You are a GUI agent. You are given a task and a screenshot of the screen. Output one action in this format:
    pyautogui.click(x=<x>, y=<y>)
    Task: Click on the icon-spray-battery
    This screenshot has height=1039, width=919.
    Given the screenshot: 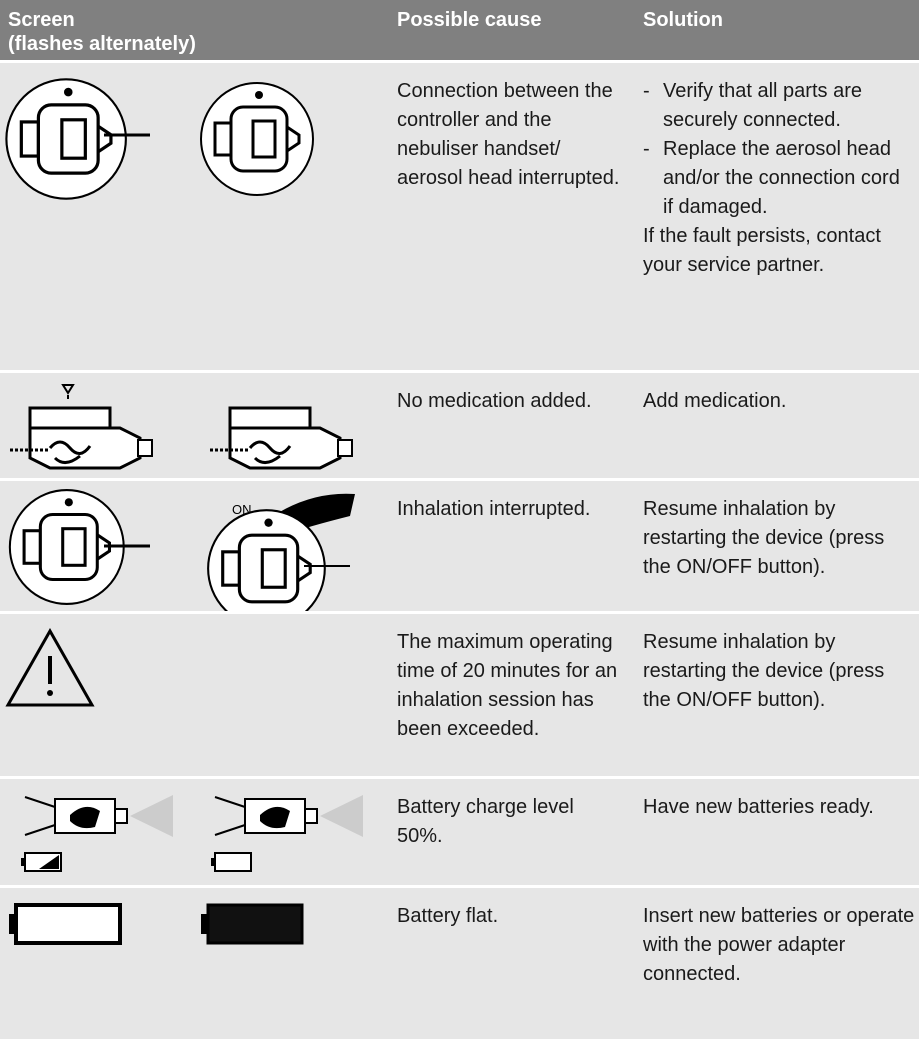 What is the action you would take?
    pyautogui.click(x=287, y=833)
    